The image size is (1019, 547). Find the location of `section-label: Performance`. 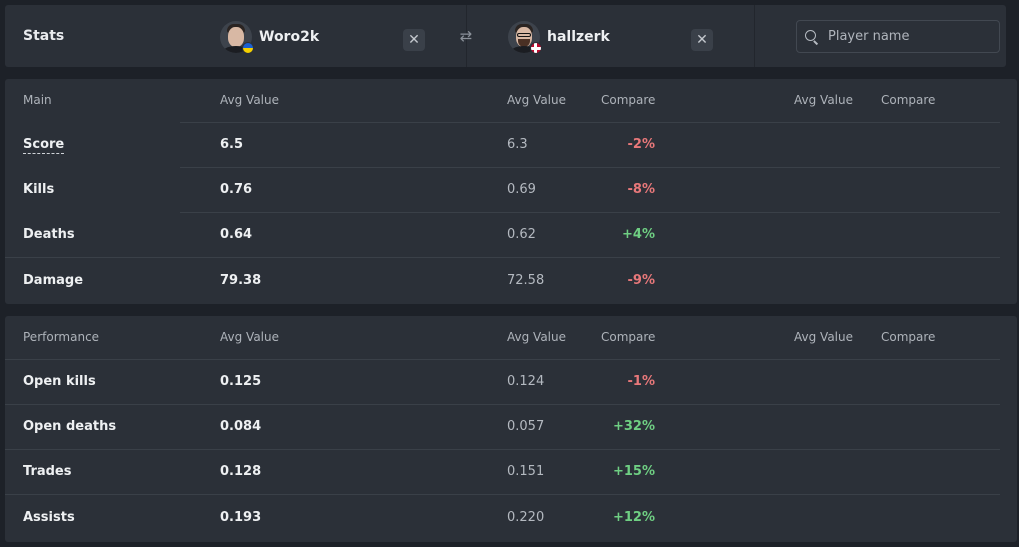

section-label: Performance is located at coordinates (61, 337).